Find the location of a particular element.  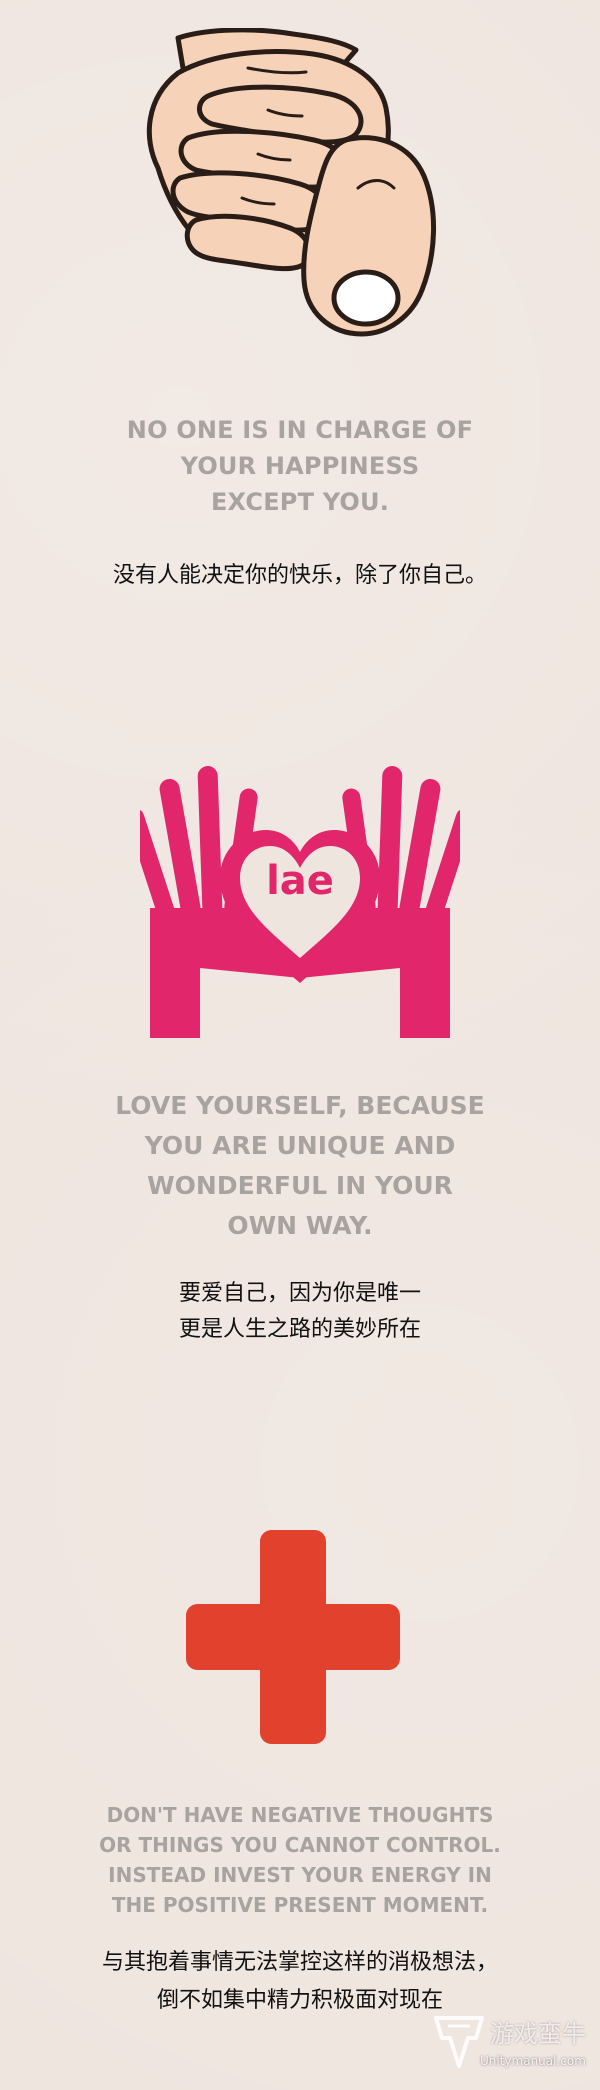

caption-english-line: WONDERFUL IN YOUR is located at coordinates (300, 1185).